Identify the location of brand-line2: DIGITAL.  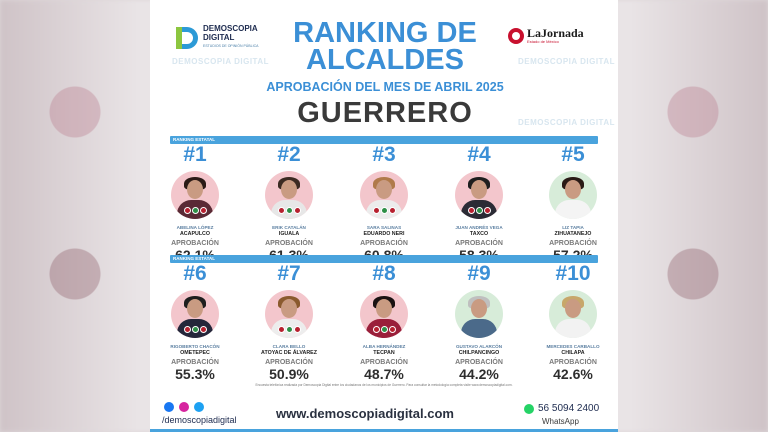
(219, 37).